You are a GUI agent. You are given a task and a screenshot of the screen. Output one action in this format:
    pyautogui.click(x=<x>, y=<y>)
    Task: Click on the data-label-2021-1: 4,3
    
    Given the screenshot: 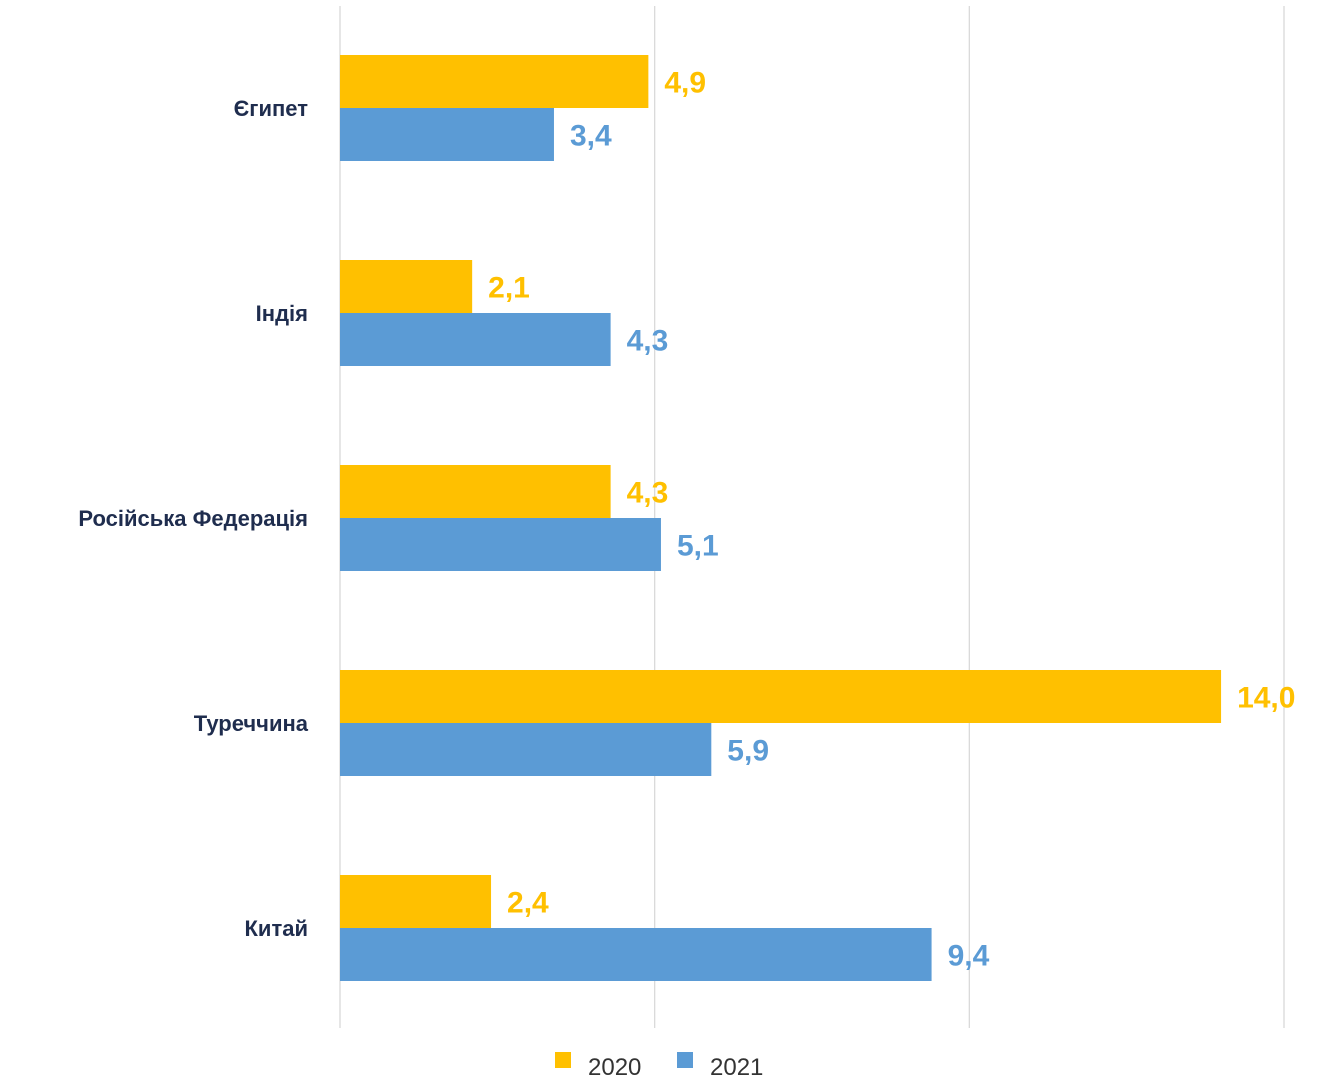 What is the action you would take?
    pyautogui.click(x=648, y=341)
    